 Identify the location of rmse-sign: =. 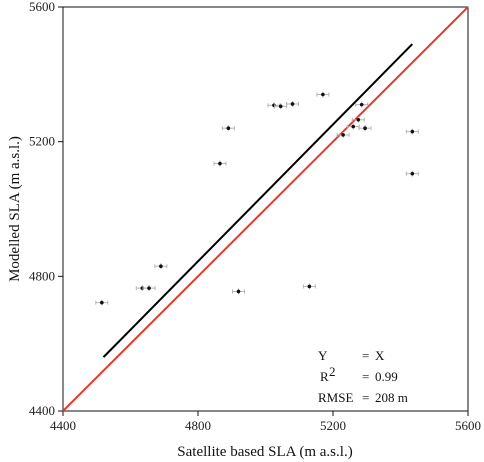
(365, 397).